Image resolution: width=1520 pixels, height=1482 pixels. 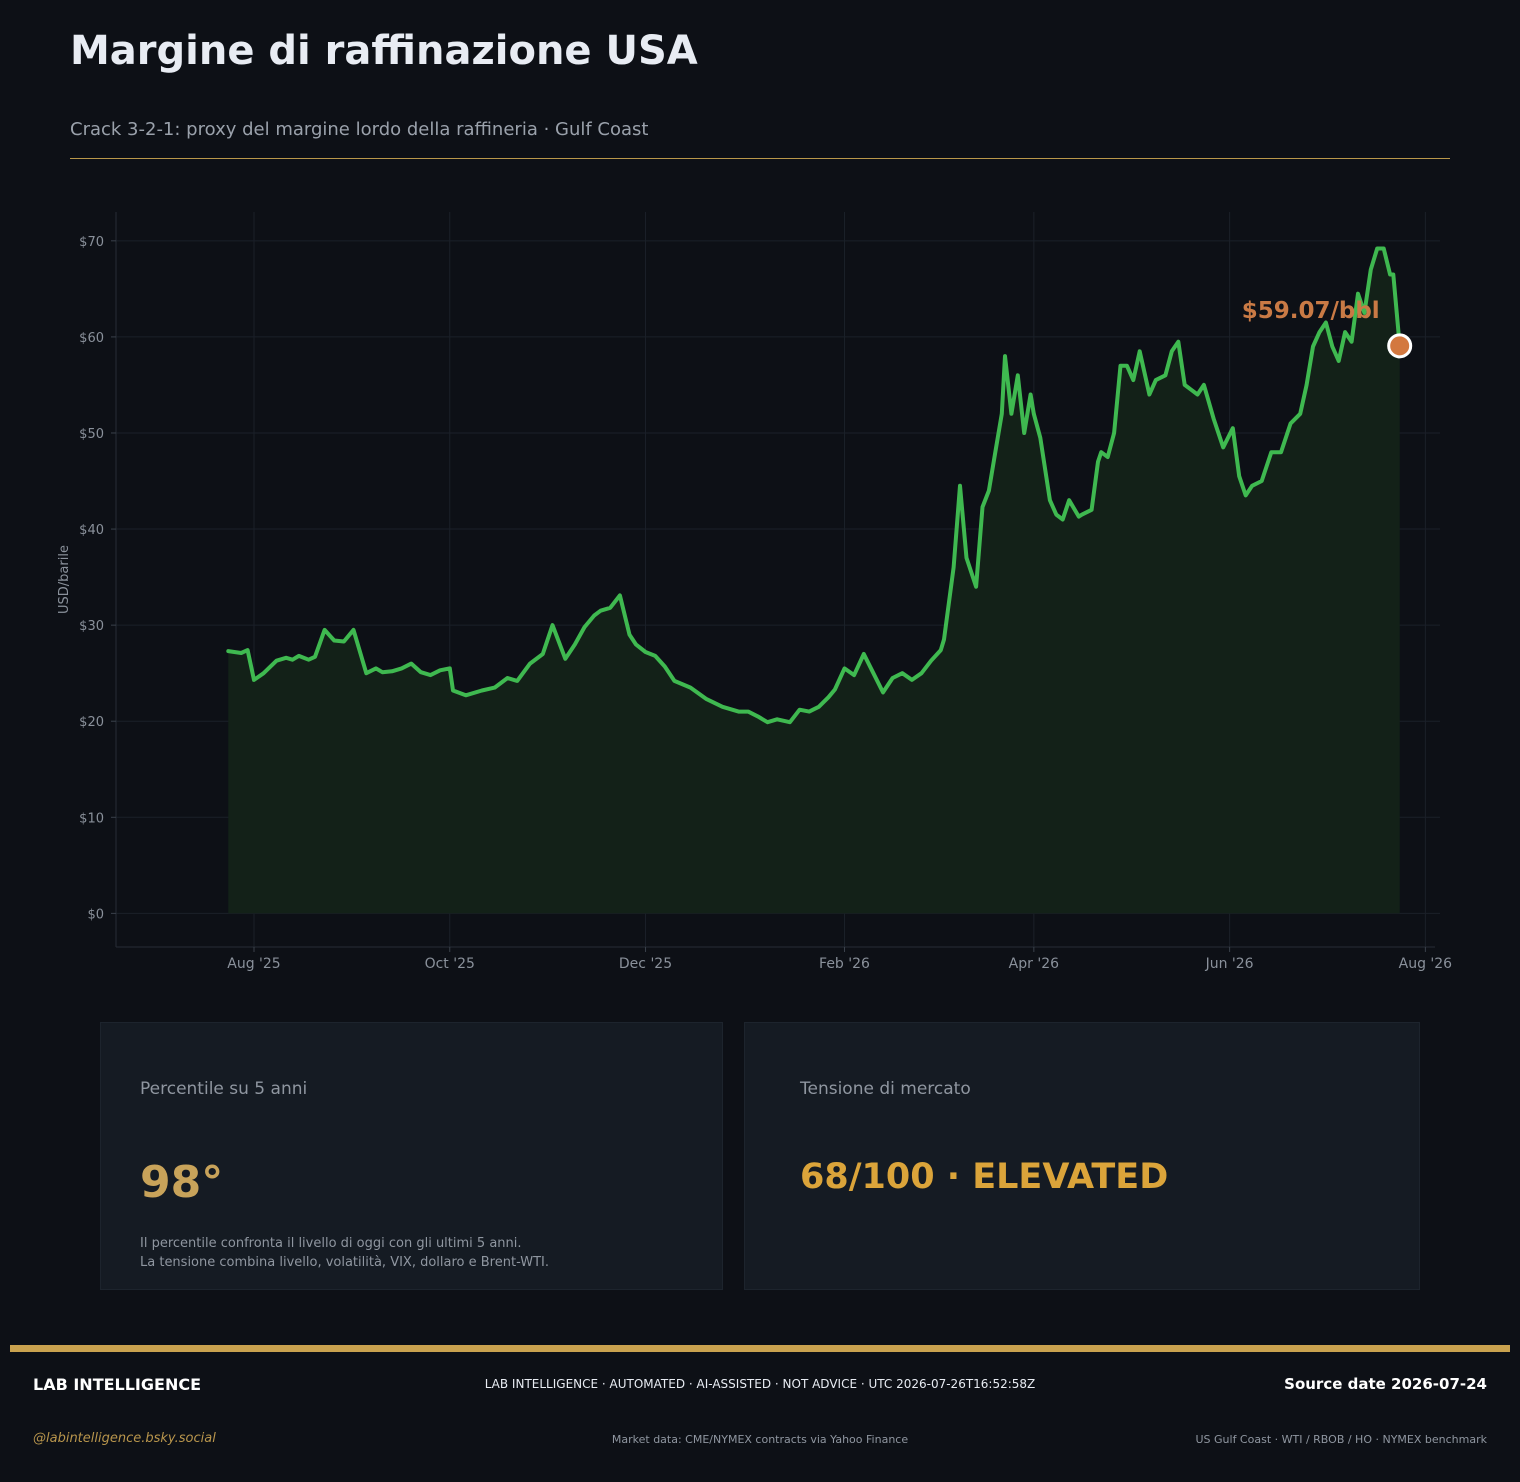 What do you see at coordinates (91, 626) in the screenshot?
I see `y-tick-label: $30` at bounding box center [91, 626].